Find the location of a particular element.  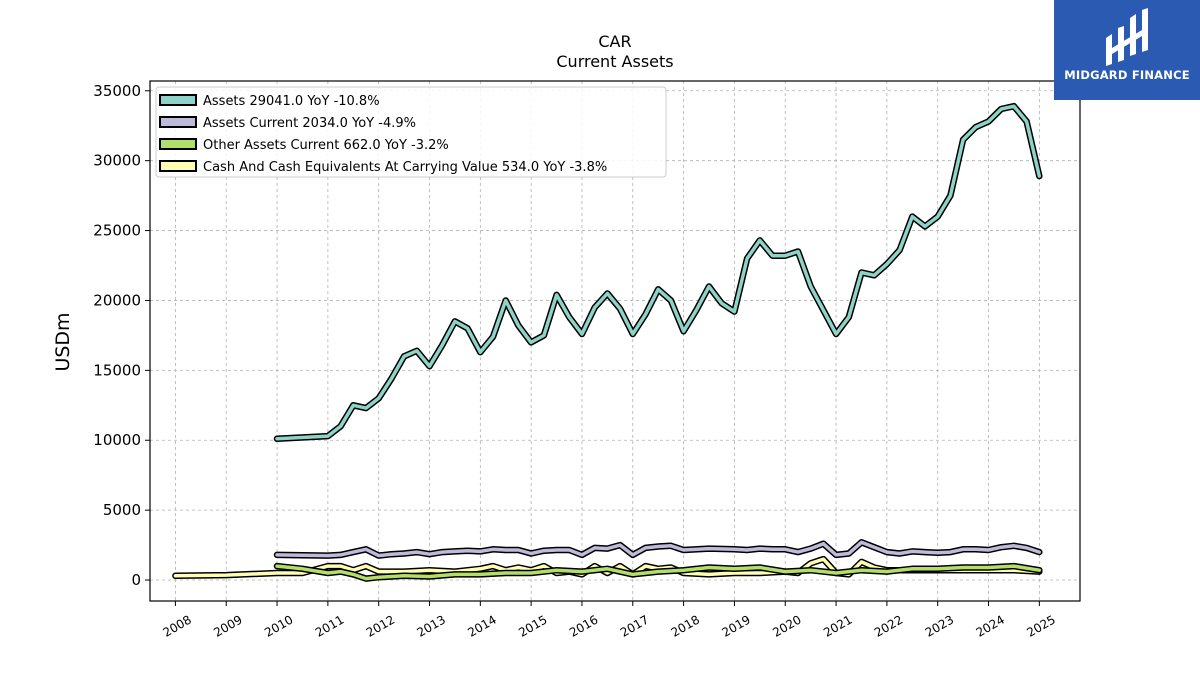

x-tick-label: 2023 is located at coordinates (939, 625).